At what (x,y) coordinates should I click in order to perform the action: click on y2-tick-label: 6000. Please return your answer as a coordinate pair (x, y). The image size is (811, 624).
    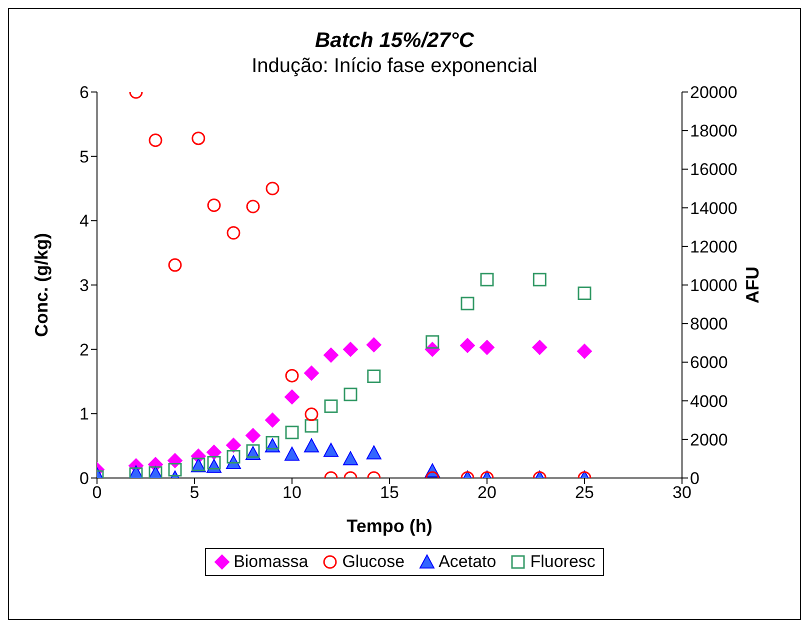
    Looking at the image, I should click on (709, 362).